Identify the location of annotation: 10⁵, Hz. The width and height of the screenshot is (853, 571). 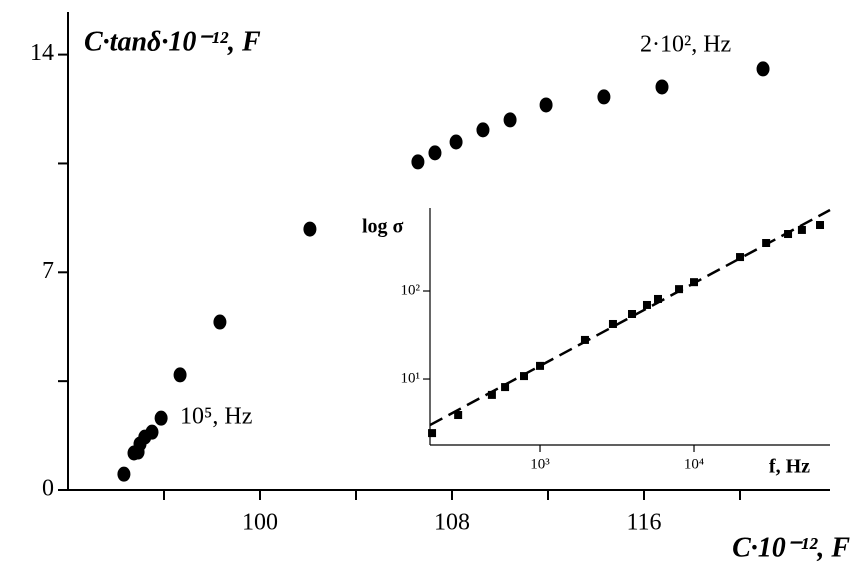
(216, 417).